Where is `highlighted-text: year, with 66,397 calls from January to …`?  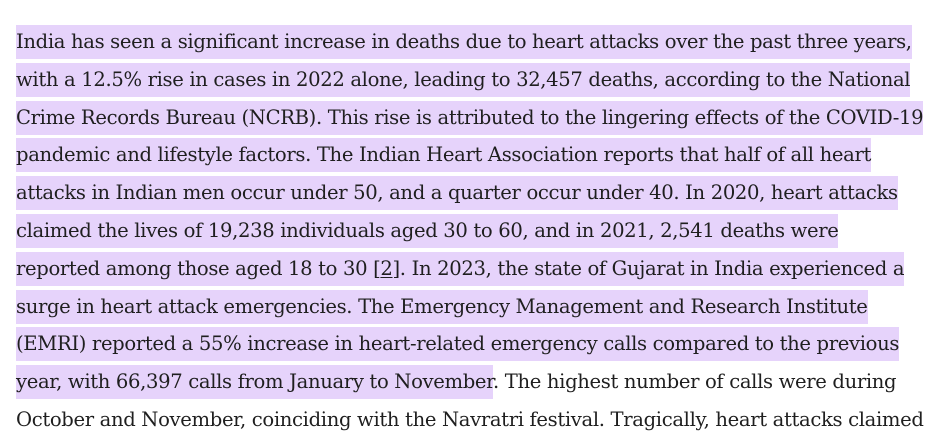 highlighted-text: year, with 66,397 calls from January to … is located at coordinates (254, 382).